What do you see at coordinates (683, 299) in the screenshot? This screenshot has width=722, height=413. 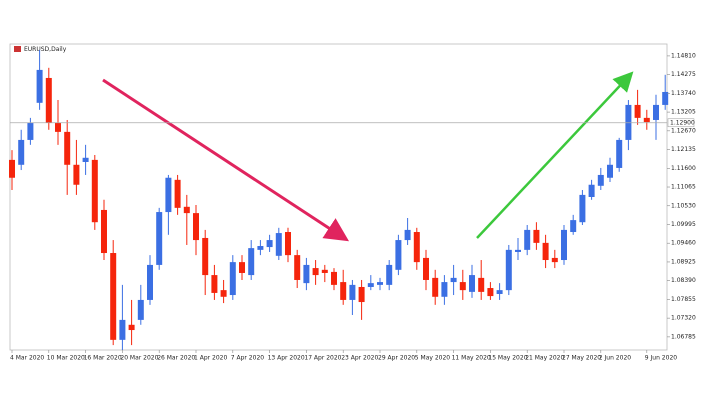 I see `y-tick-label: 1.07855` at bounding box center [683, 299].